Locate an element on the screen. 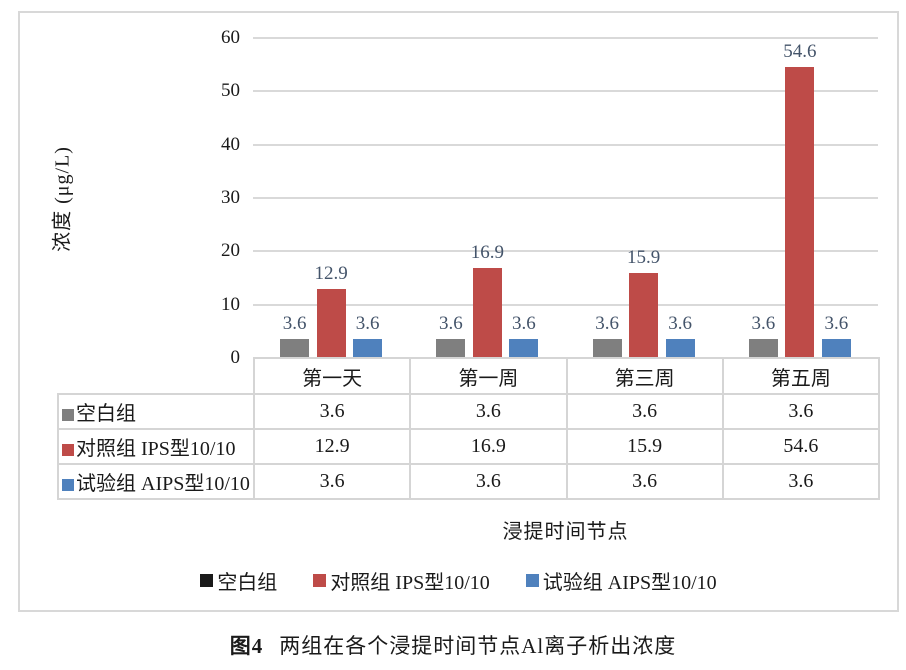 The width and height of the screenshot is (906, 670). category-header-cell: 第一天 is located at coordinates (332, 376).